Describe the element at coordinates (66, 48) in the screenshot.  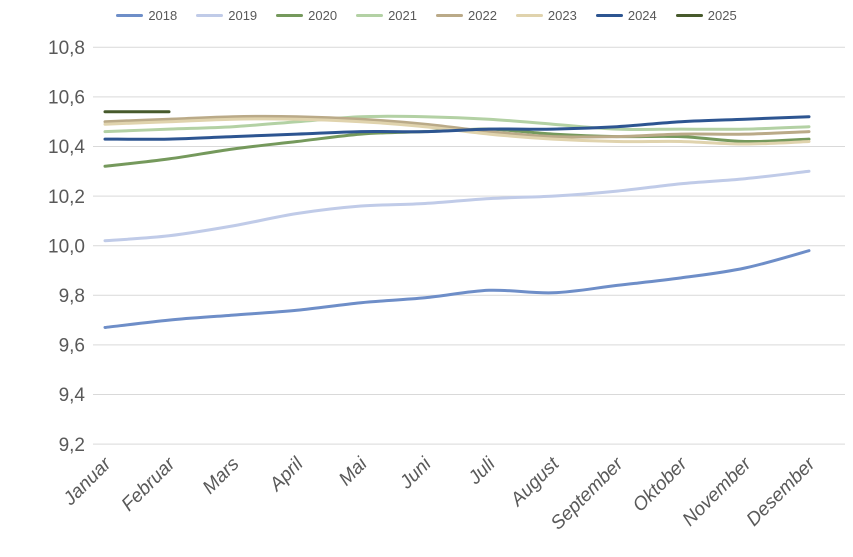
I see `y-tick-label: 10,8` at that location.